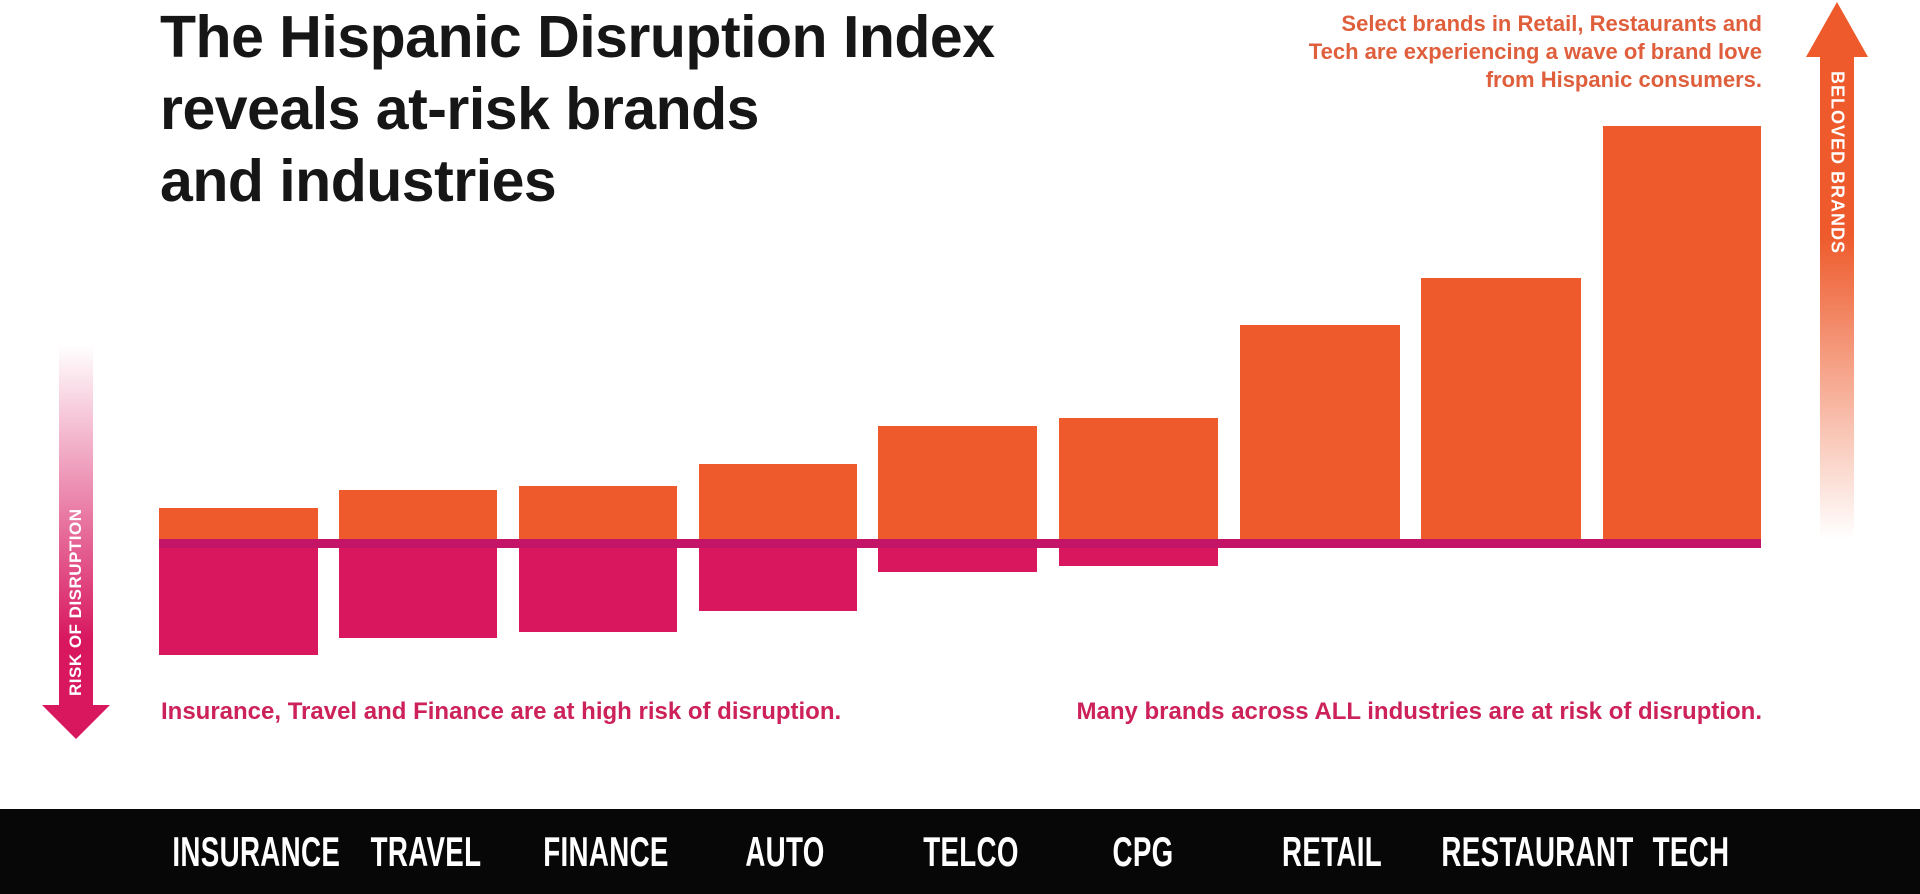 This screenshot has height=894, width=1920. What do you see at coordinates (960, 543) in the screenshot?
I see `baseline` at bounding box center [960, 543].